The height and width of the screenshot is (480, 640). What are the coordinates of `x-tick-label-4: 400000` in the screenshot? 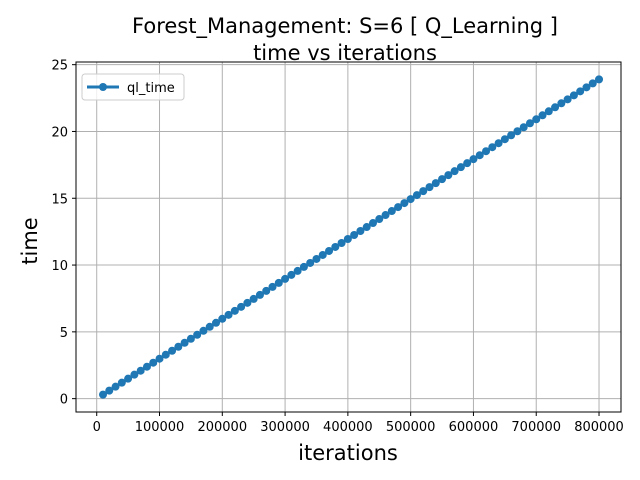 It's located at (348, 427).